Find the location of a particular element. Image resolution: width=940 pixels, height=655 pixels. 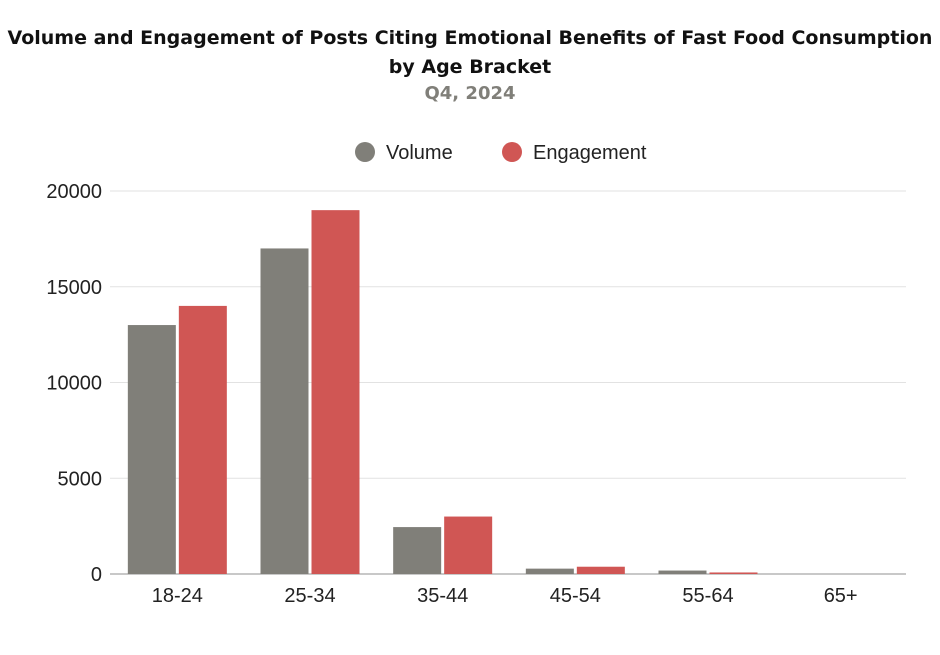

y-axis: 0 5000 10000 15000 20000 is located at coordinates (74, 383).